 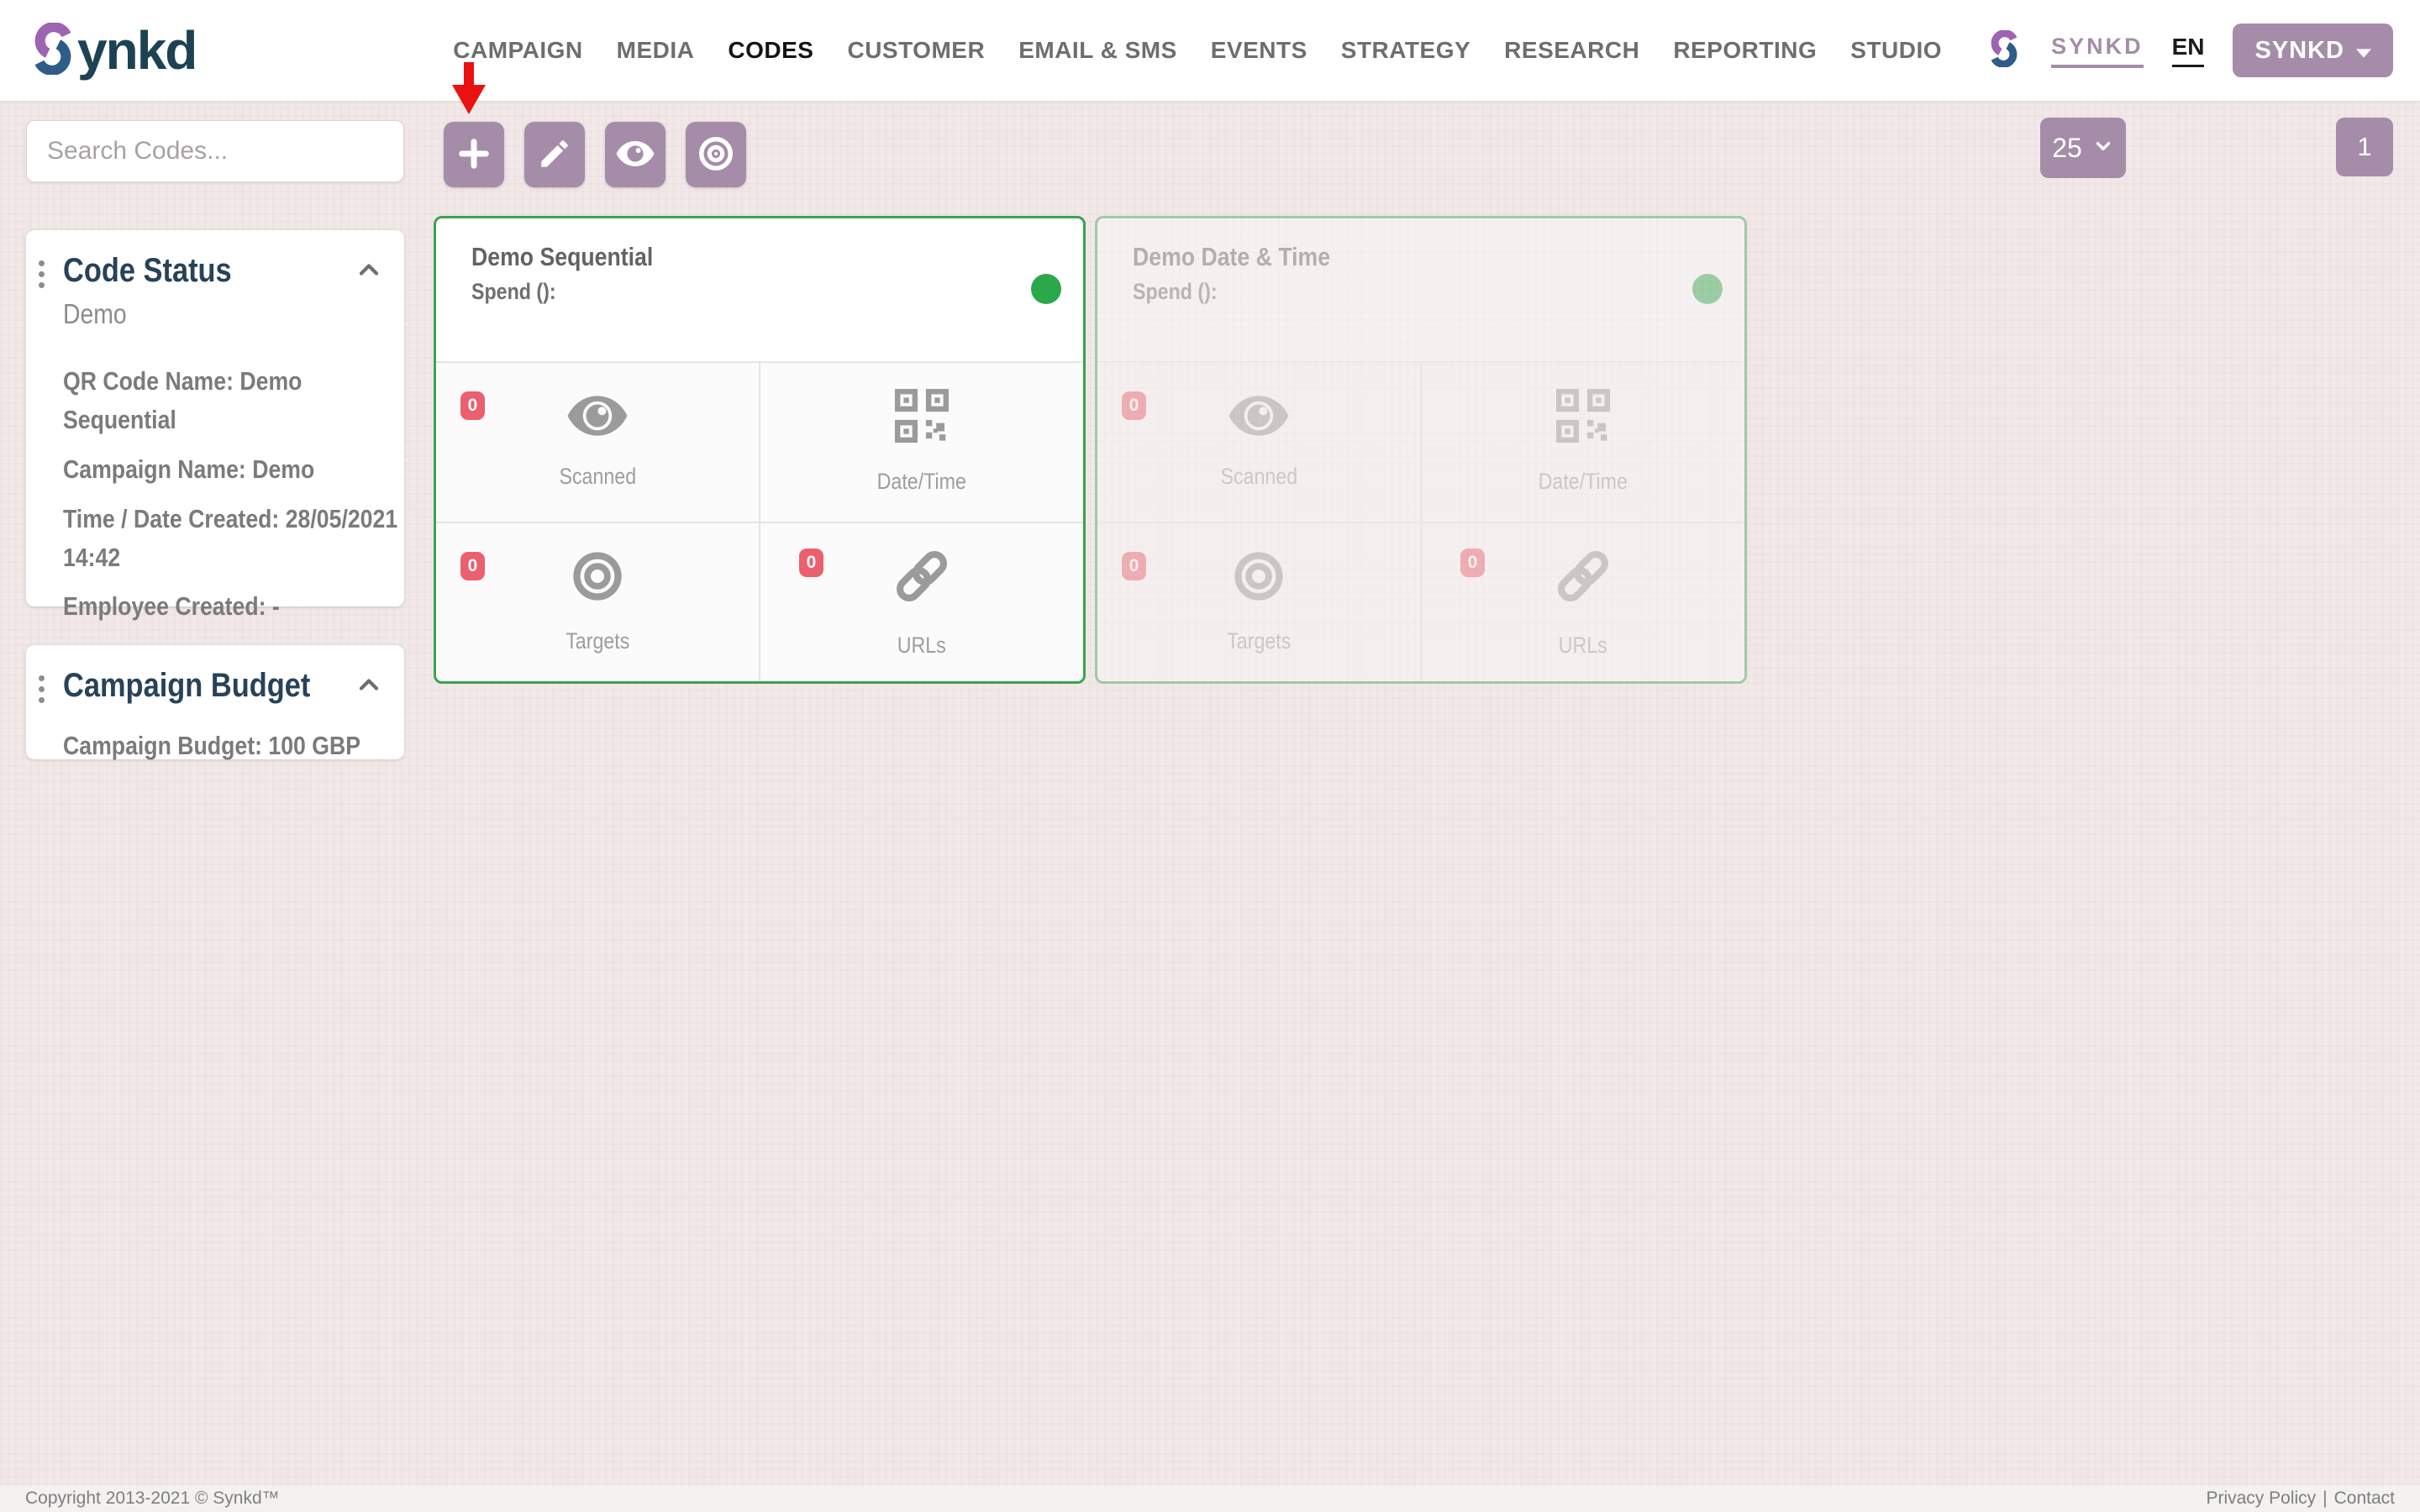 I want to click on account-menu-button: SYNKD, so click(x=2313, y=50).